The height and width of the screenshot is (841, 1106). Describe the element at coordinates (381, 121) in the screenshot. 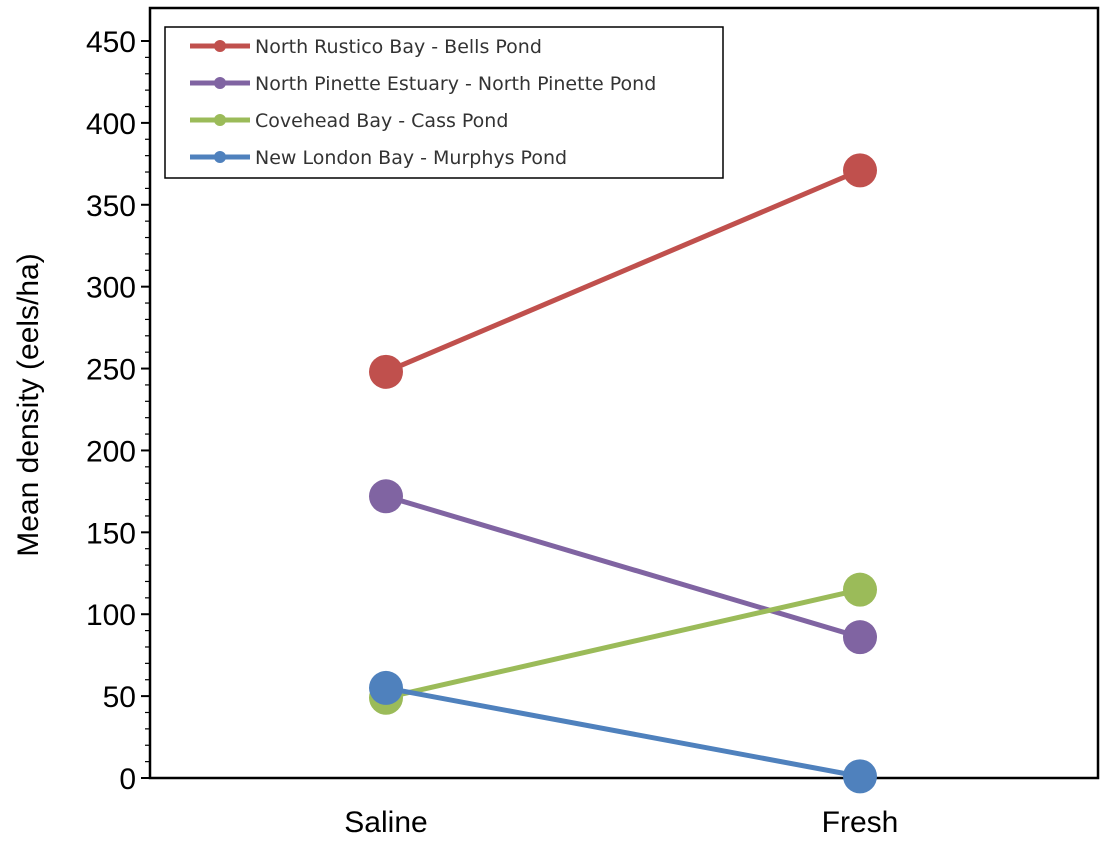

I see `legend-label: Covehead Bay - Cass Pond` at that location.